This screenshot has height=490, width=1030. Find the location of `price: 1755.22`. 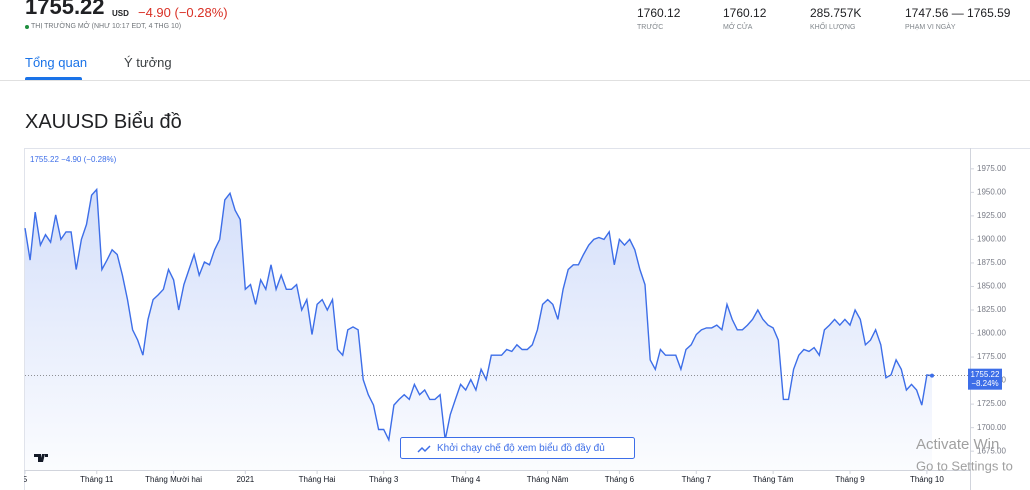

price: 1755.22 is located at coordinates (65, 9).